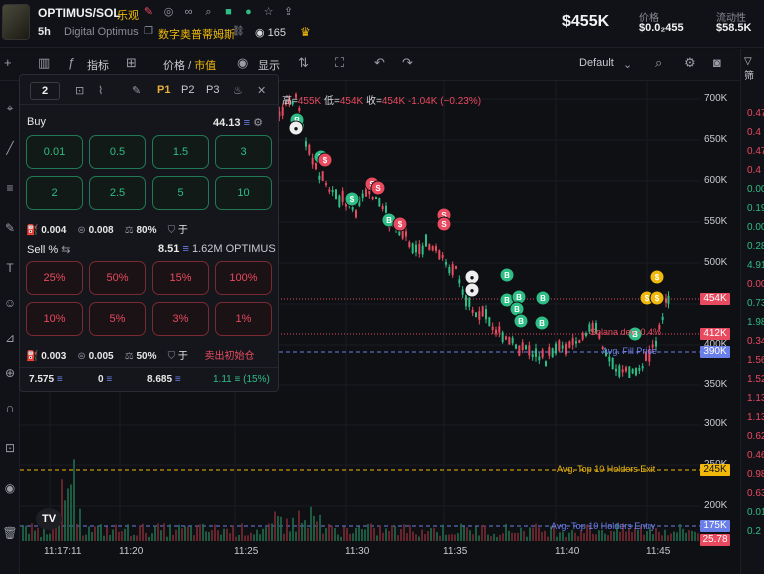 The image size is (764, 574). What do you see at coordinates (288, 12) in the screenshot?
I see `share-icon: ⇪` at bounding box center [288, 12].